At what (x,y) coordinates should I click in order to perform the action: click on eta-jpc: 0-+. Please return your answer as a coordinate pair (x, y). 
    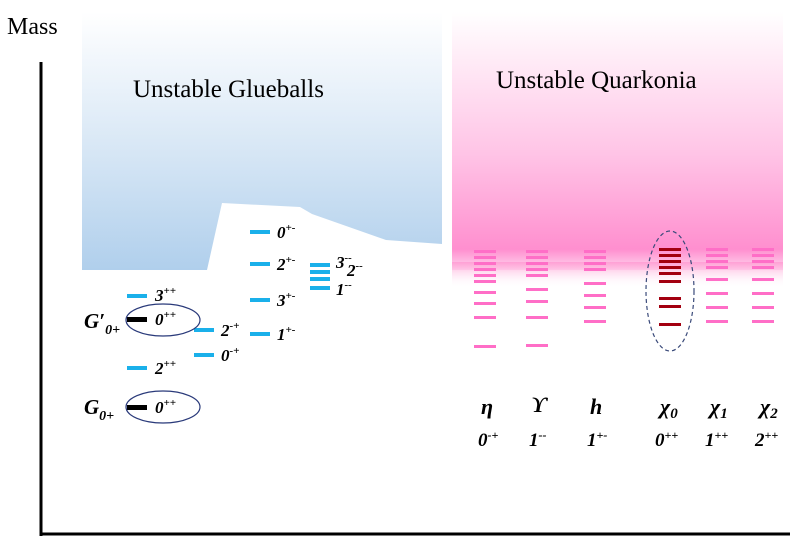
    Looking at the image, I should click on (488, 439).